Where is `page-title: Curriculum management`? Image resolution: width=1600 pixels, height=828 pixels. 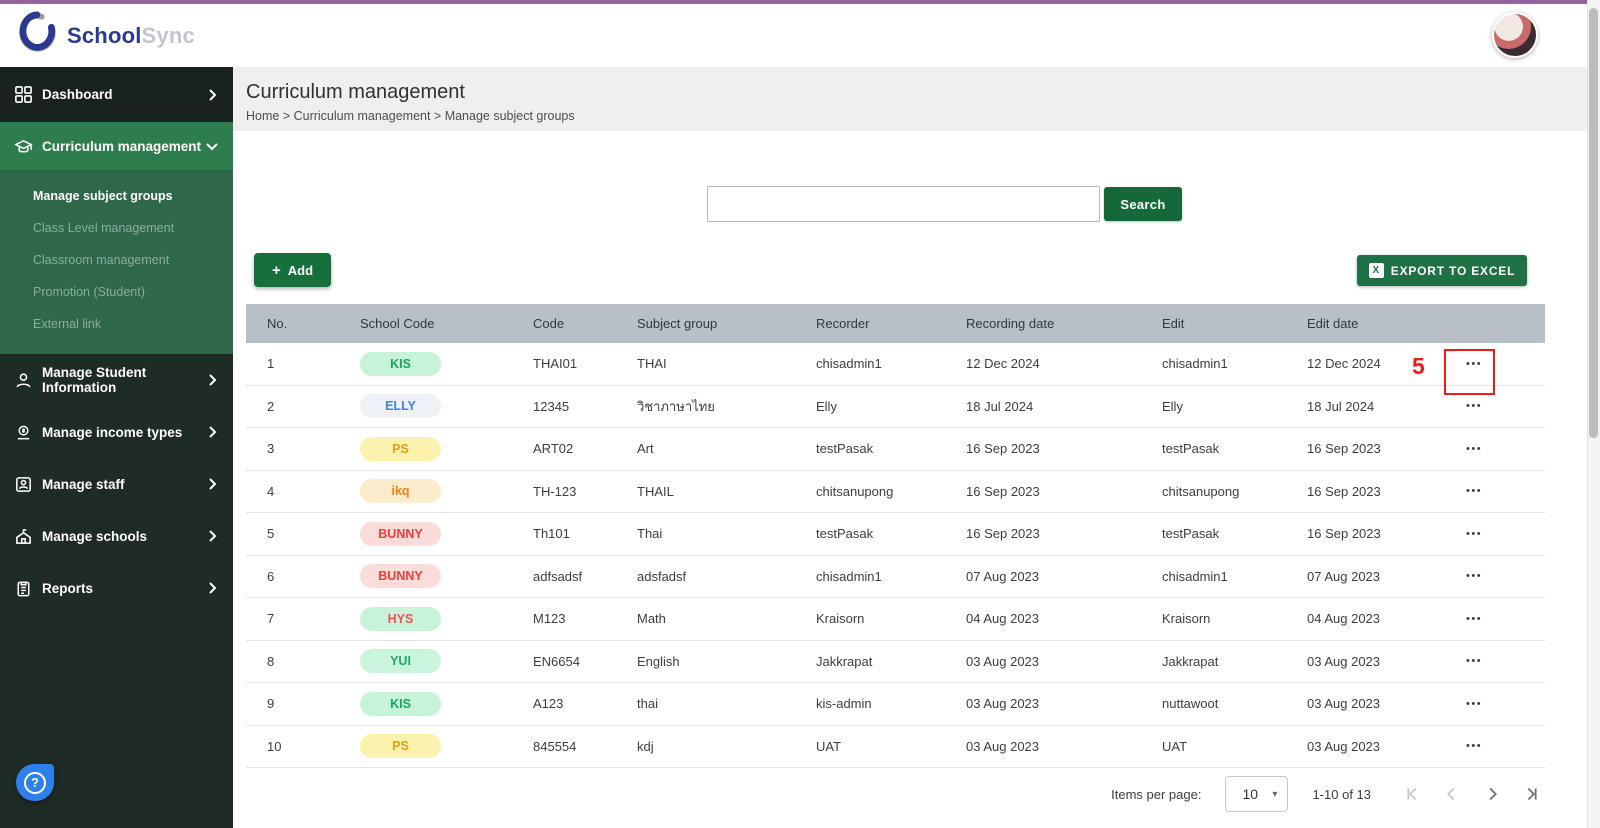
page-title: Curriculum management is located at coordinates (355, 92).